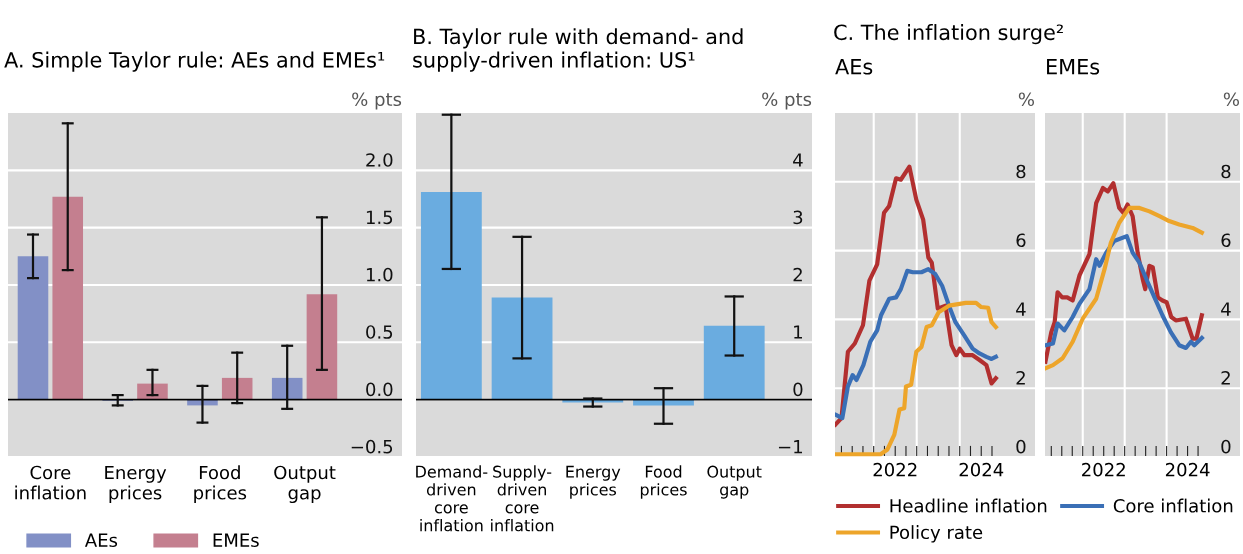  I want to click on y-tick-label: 1.0, so click(379, 274).